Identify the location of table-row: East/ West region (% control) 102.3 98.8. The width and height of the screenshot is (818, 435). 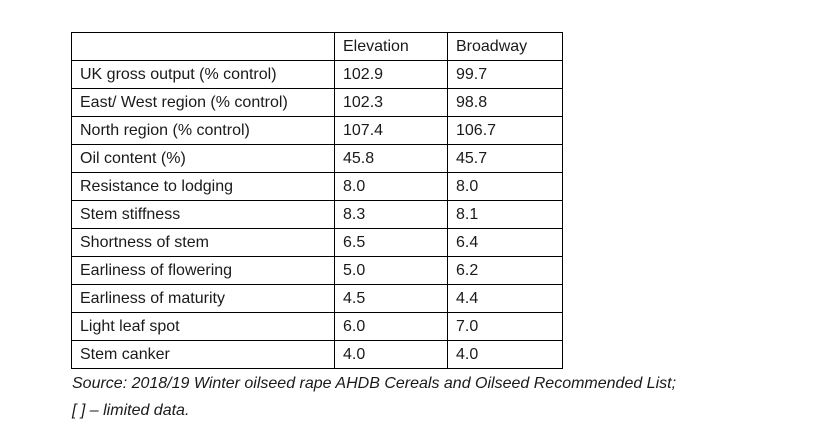
(317, 102).